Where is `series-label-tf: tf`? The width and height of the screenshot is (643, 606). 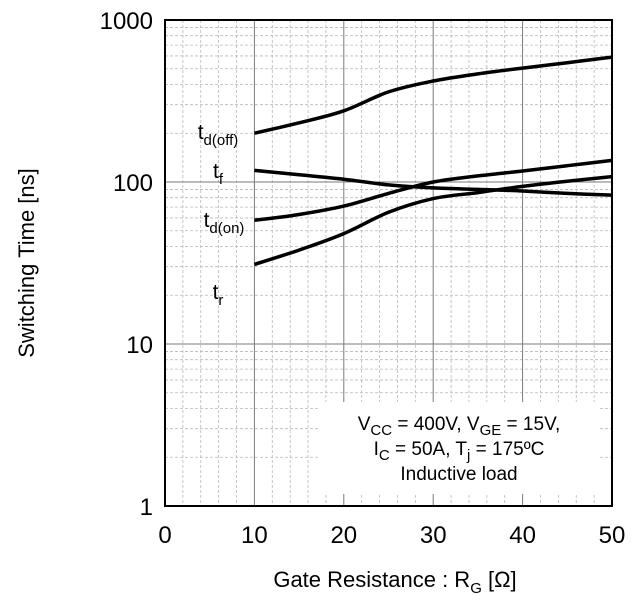 series-label-tf: tf is located at coordinates (218, 174).